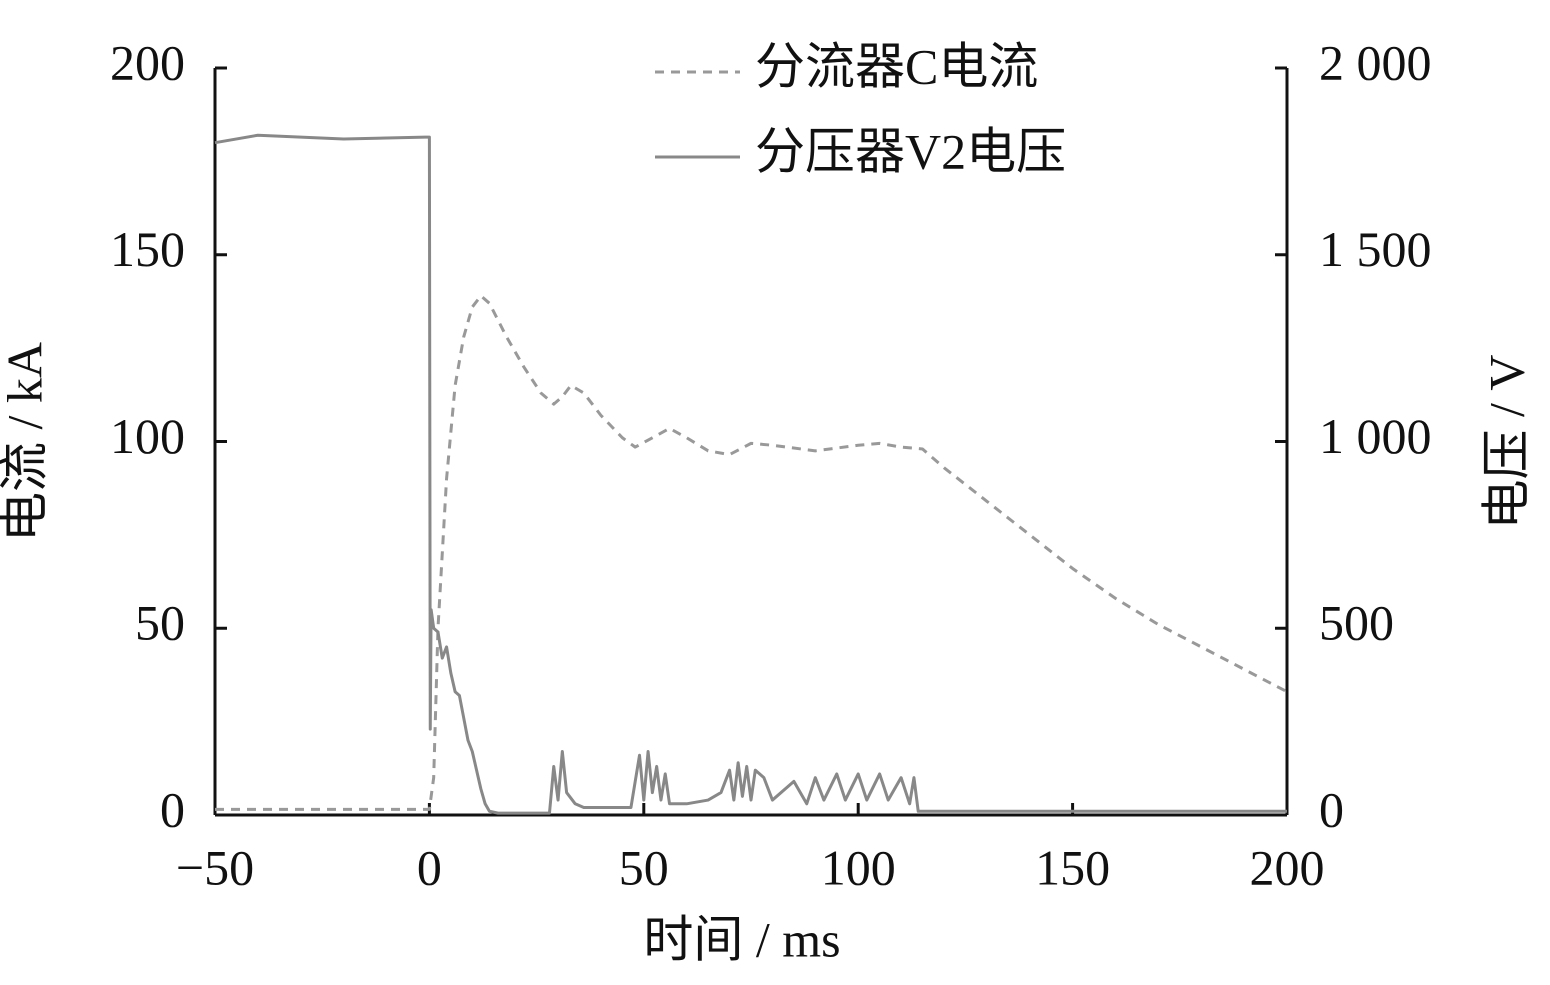 The image size is (1550, 985). I want to click on x-tick-label: −50, so click(215, 867).